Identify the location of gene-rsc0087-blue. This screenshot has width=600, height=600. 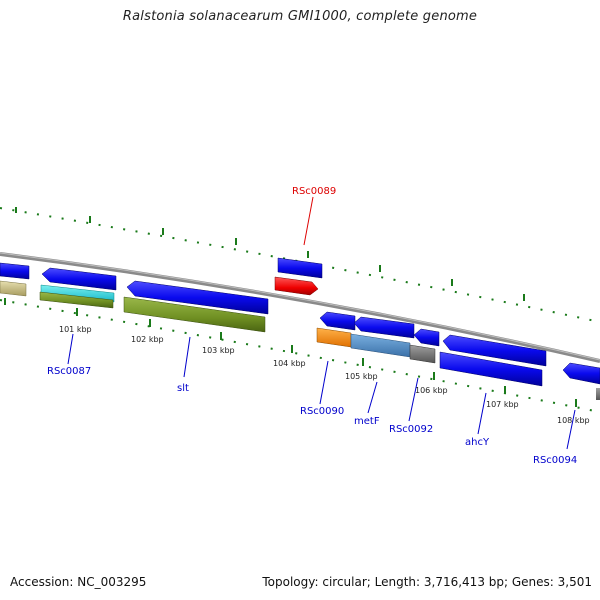
(79, 279).